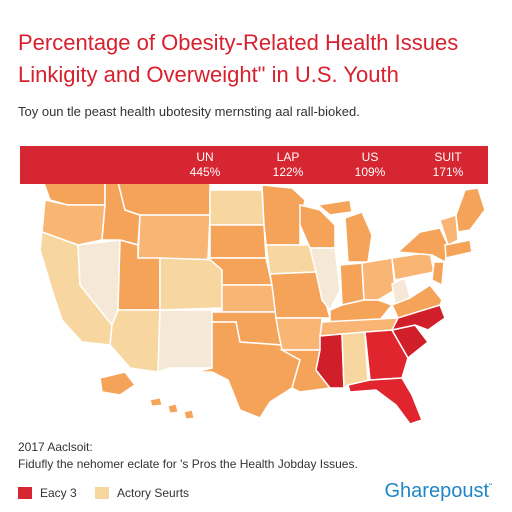  Describe the element at coordinates (191, 284) in the screenshot. I see `state-colorado` at that location.